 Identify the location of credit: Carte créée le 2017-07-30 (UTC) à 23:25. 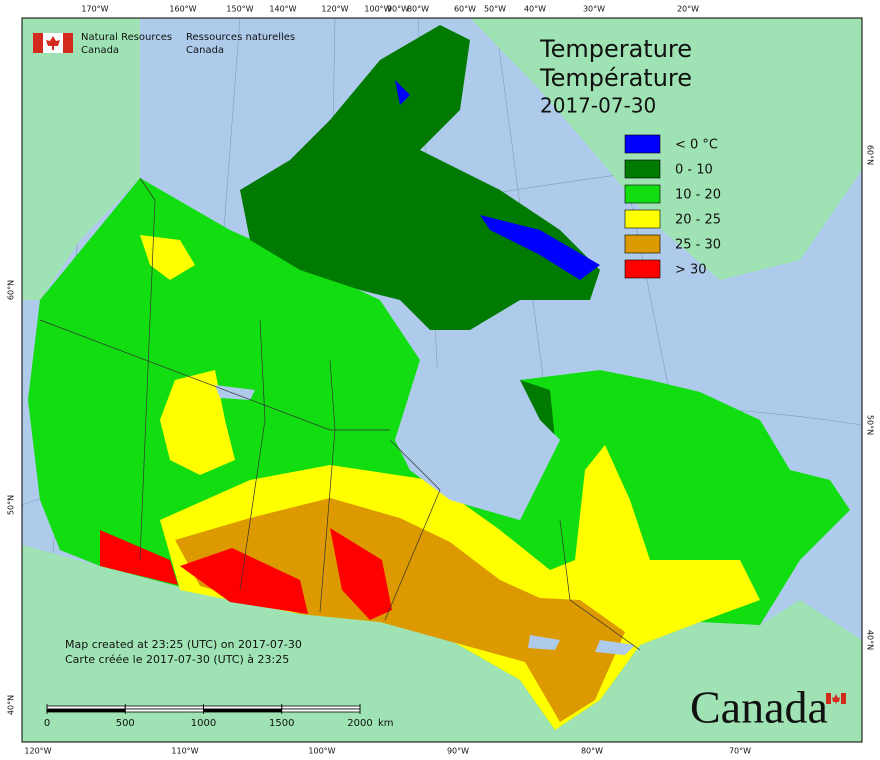
(177, 659).